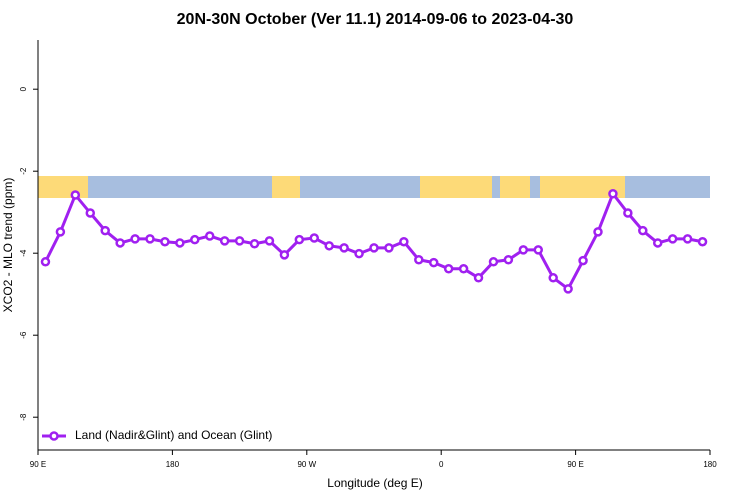  Describe the element at coordinates (173, 435) in the screenshot. I see `legend-label: Land (Nadir&Glint) and Ocean (Glint)` at that location.